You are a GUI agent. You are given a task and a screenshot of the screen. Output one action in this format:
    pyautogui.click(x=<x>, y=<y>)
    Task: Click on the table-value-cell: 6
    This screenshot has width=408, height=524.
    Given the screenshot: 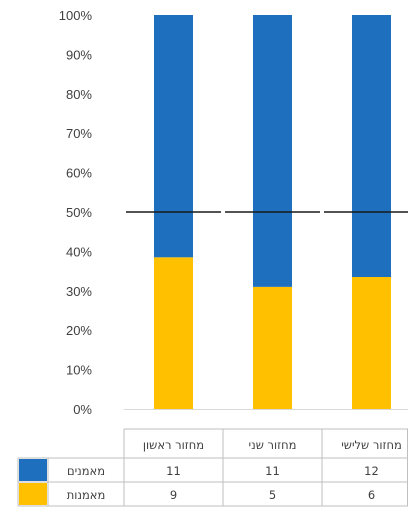 What is the action you would take?
    pyautogui.click(x=371, y=495)
    